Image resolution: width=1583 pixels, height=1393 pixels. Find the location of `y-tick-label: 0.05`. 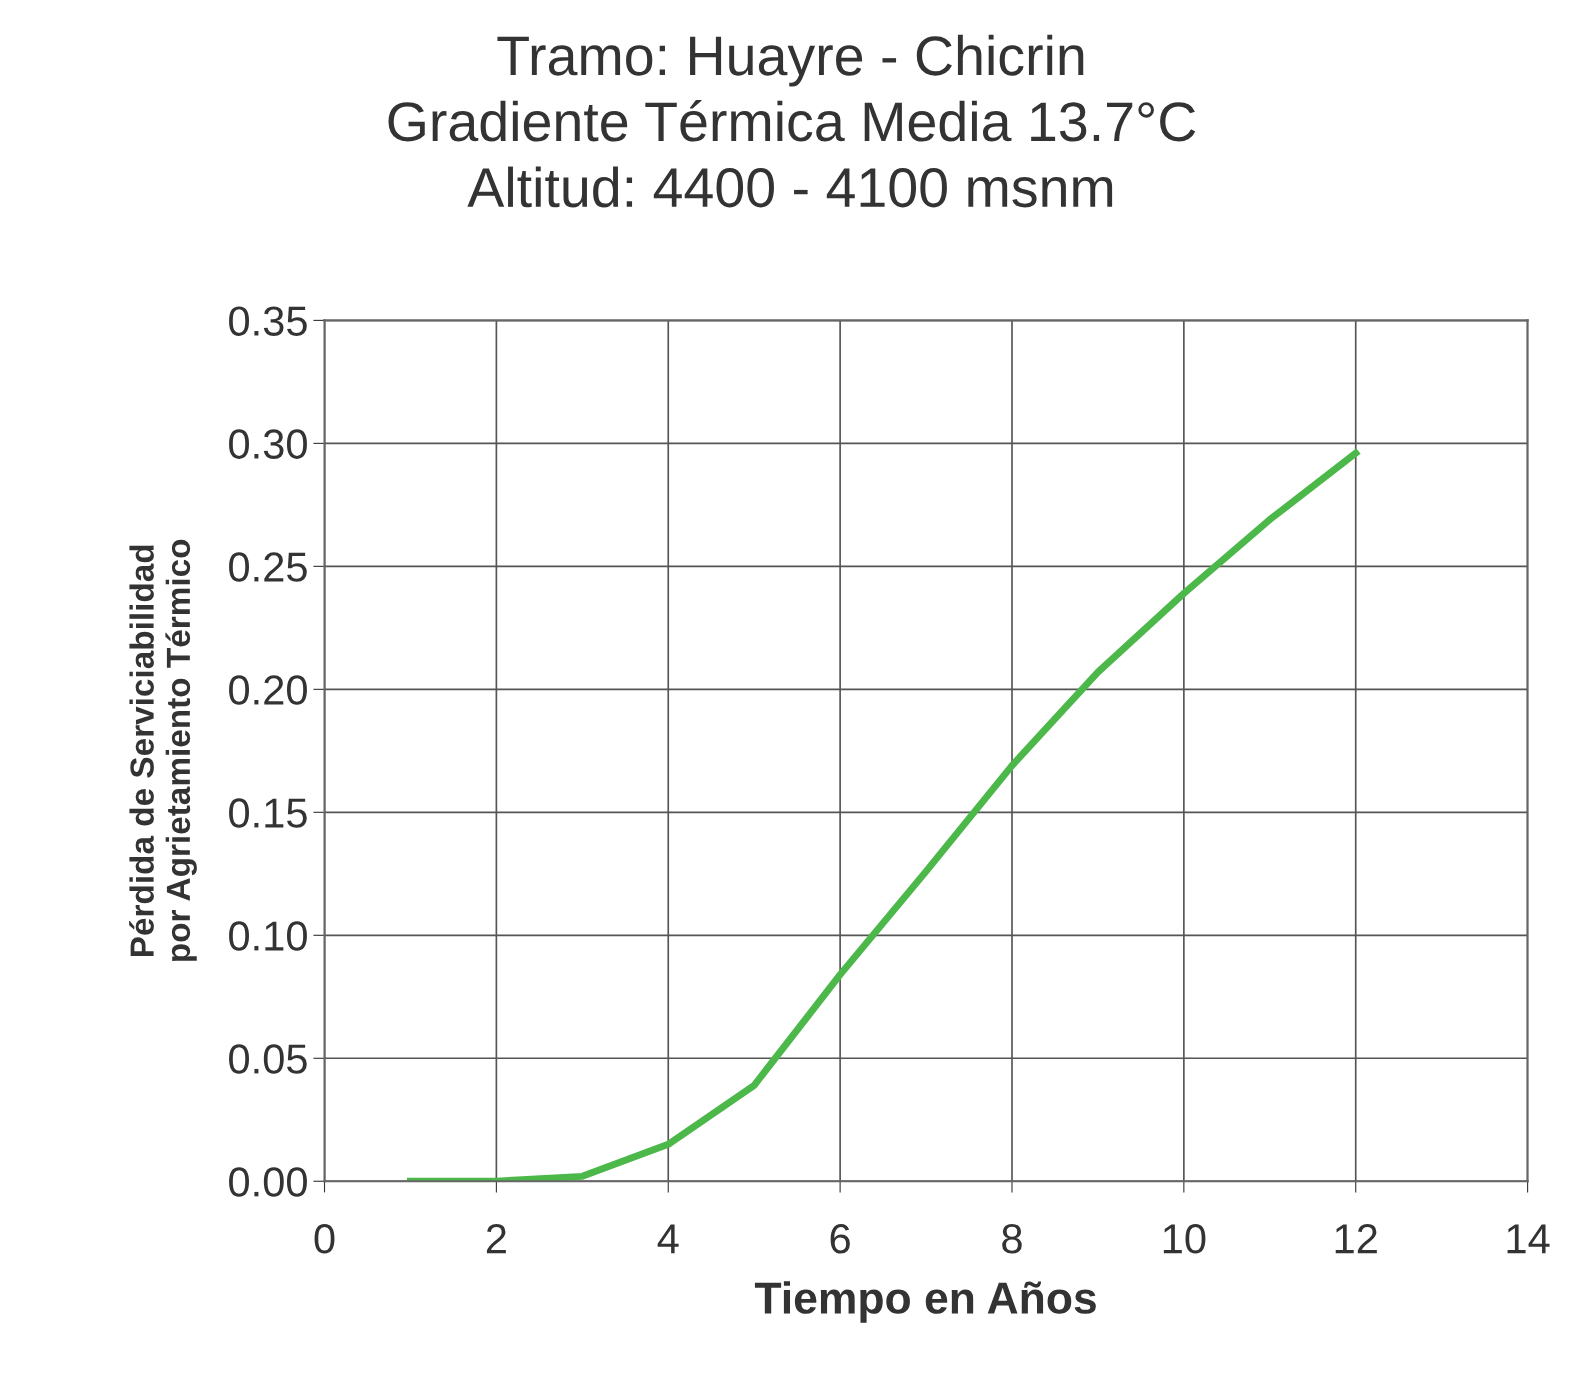

y-tick-label: 0.05 is located at coordinates (268, 1059).